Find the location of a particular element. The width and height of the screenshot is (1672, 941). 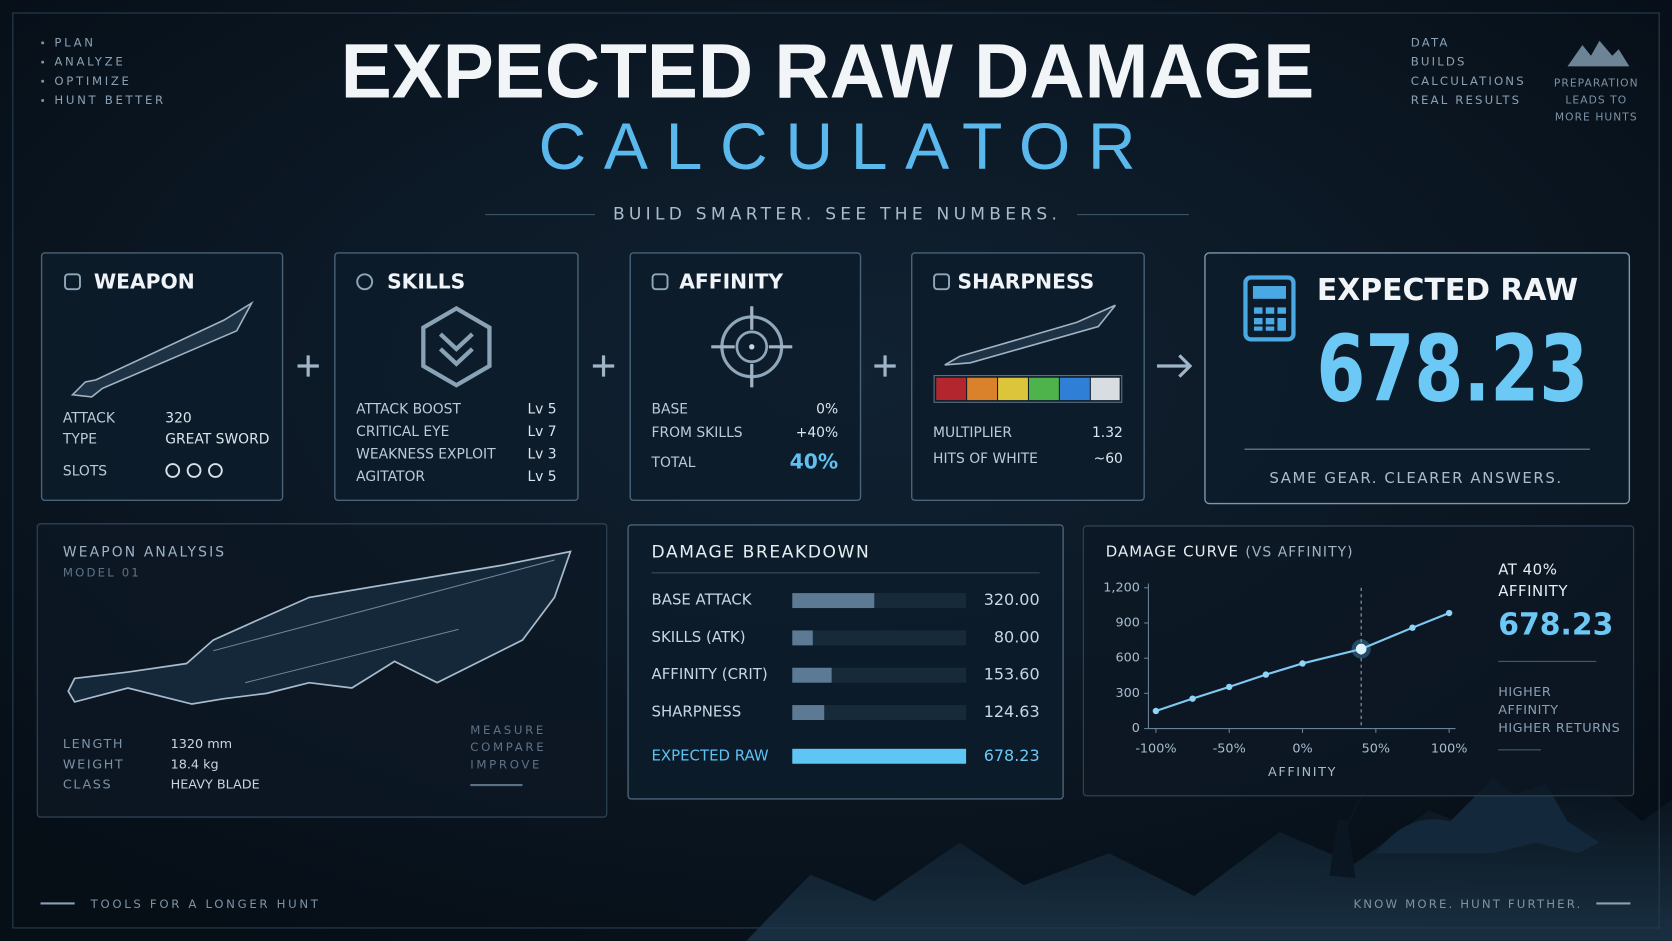

skills-icon is located at coordinates (365, 282).